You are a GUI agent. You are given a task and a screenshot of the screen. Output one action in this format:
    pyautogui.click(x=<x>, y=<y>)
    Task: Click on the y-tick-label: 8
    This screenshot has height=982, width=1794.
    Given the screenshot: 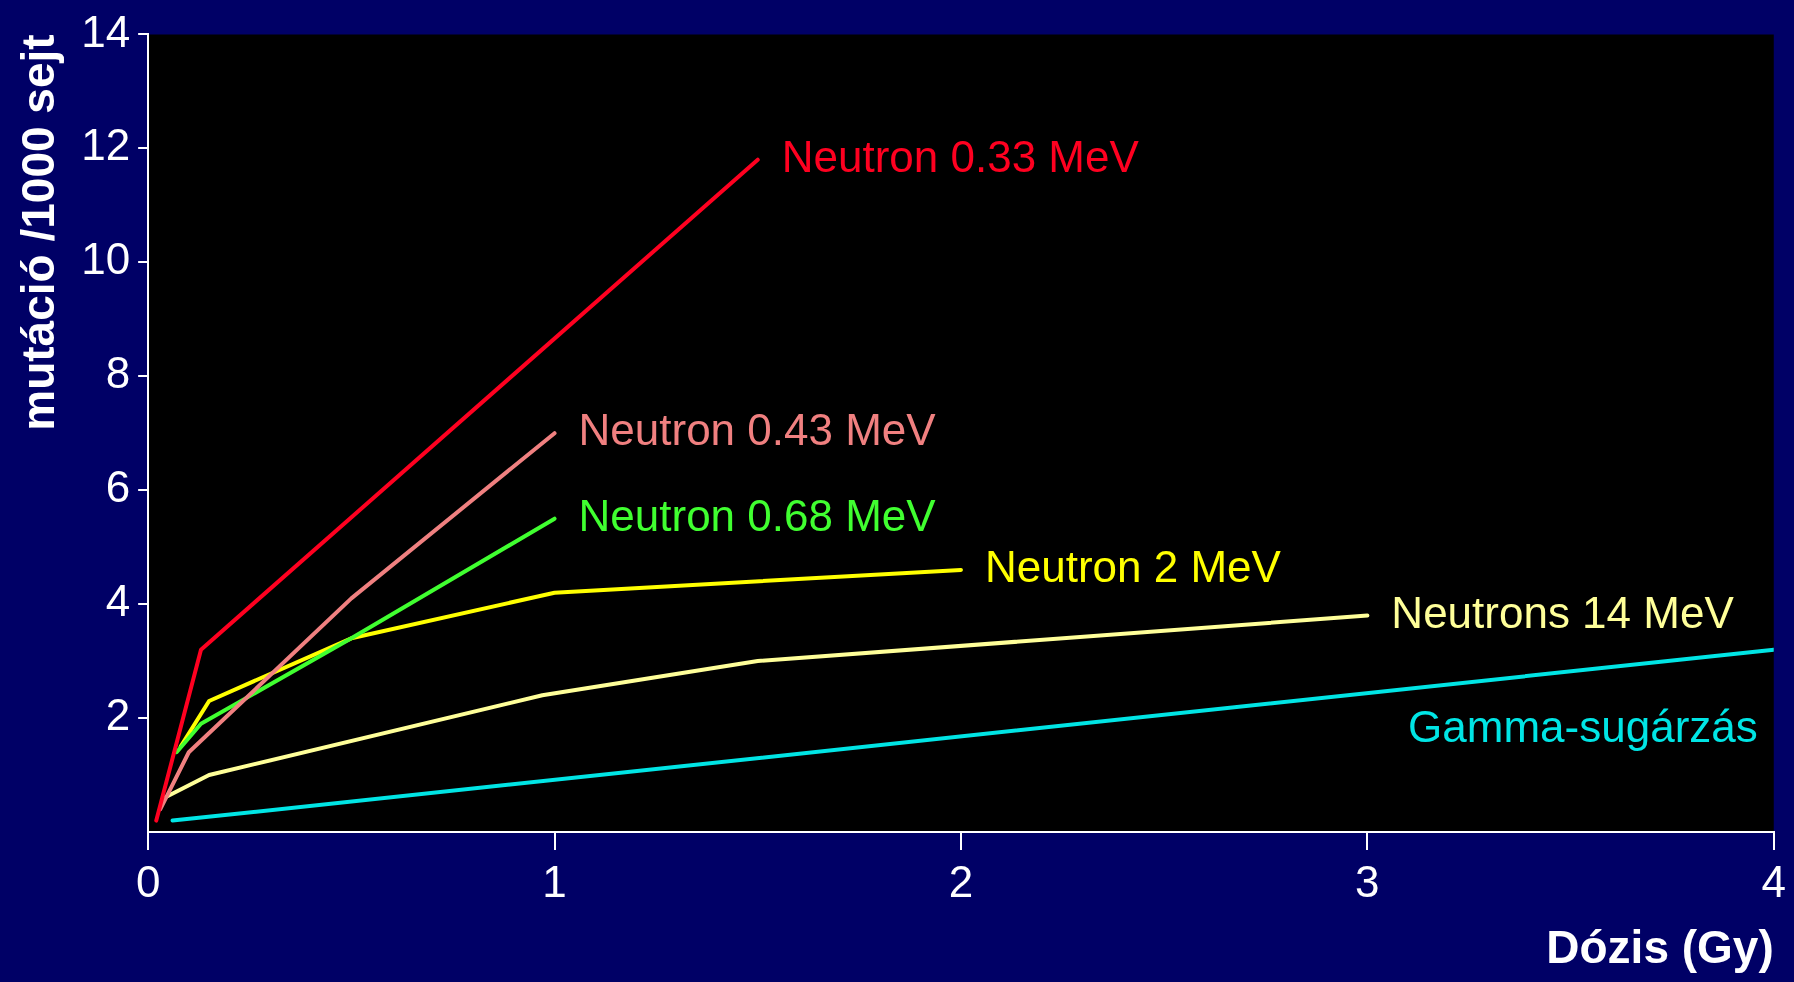 What is the action you would take?
    pyautogui.click(x=118, y=373)
    